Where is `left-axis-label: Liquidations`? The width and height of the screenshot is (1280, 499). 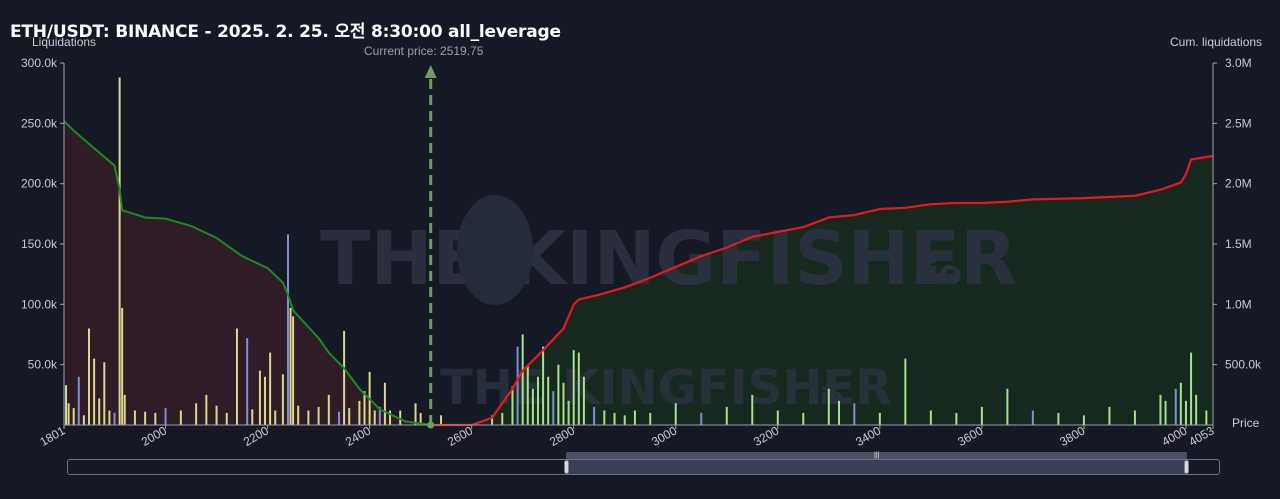 left-axis-label: Liquidations is located at coordinates (64, 42).